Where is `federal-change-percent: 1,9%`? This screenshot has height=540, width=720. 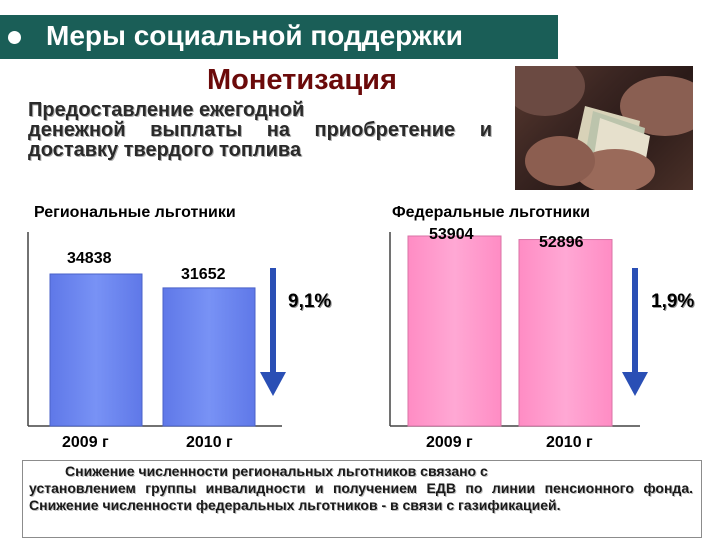 federal-change-percent: 1,9% is located at coordinates (673, 301).